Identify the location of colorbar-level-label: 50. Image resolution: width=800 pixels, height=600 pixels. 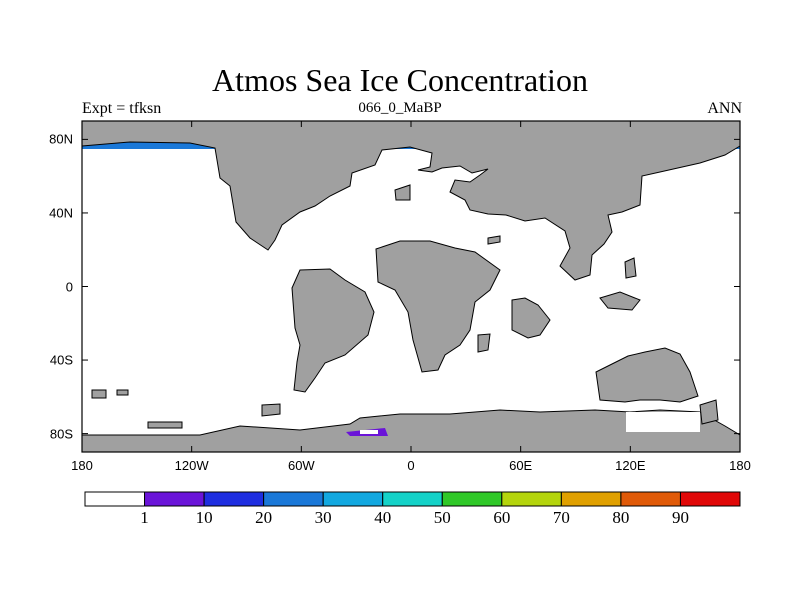
(442, 517).